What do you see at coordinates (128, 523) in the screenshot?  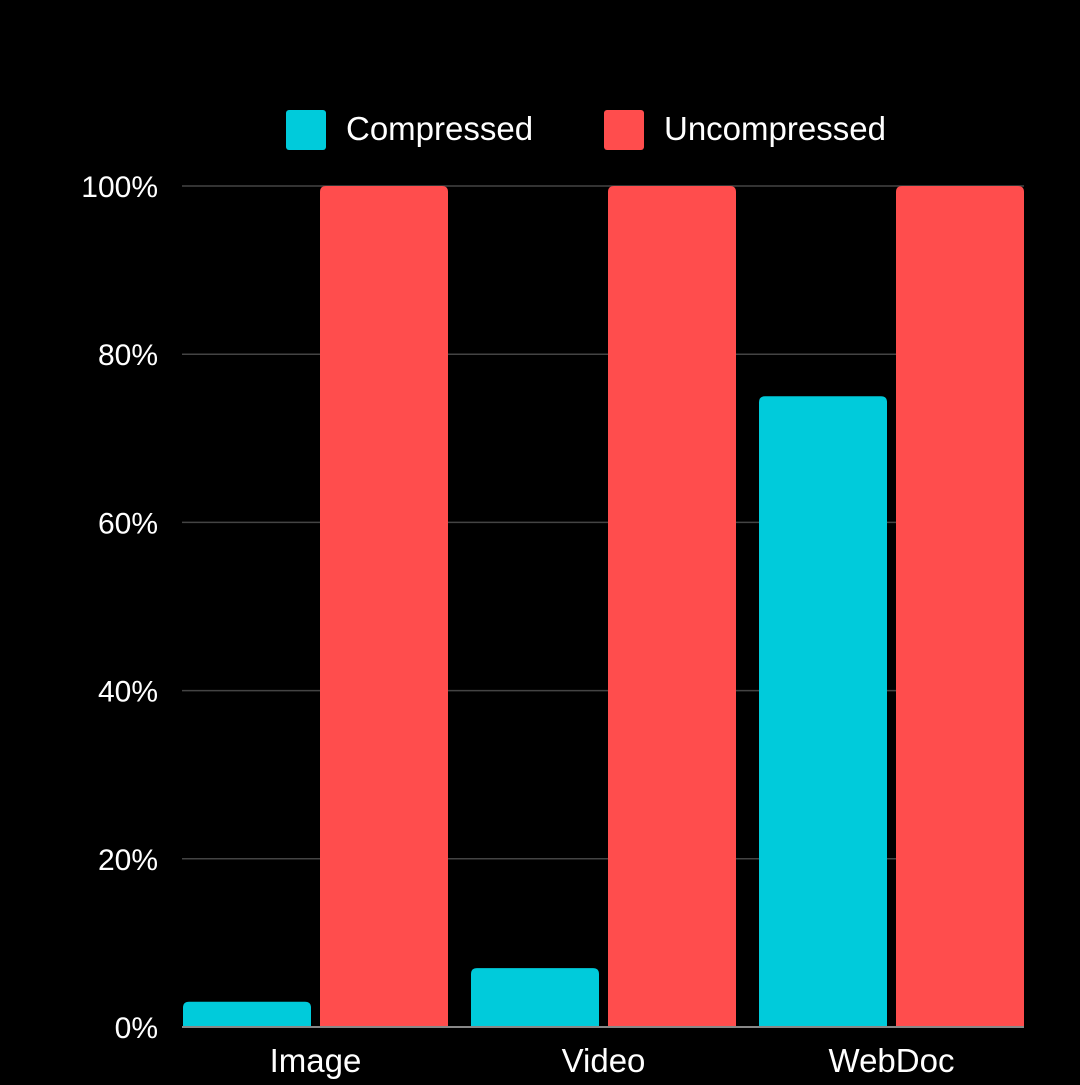 I see `y-tick-label: 60%` at bounding box center [128, 523].